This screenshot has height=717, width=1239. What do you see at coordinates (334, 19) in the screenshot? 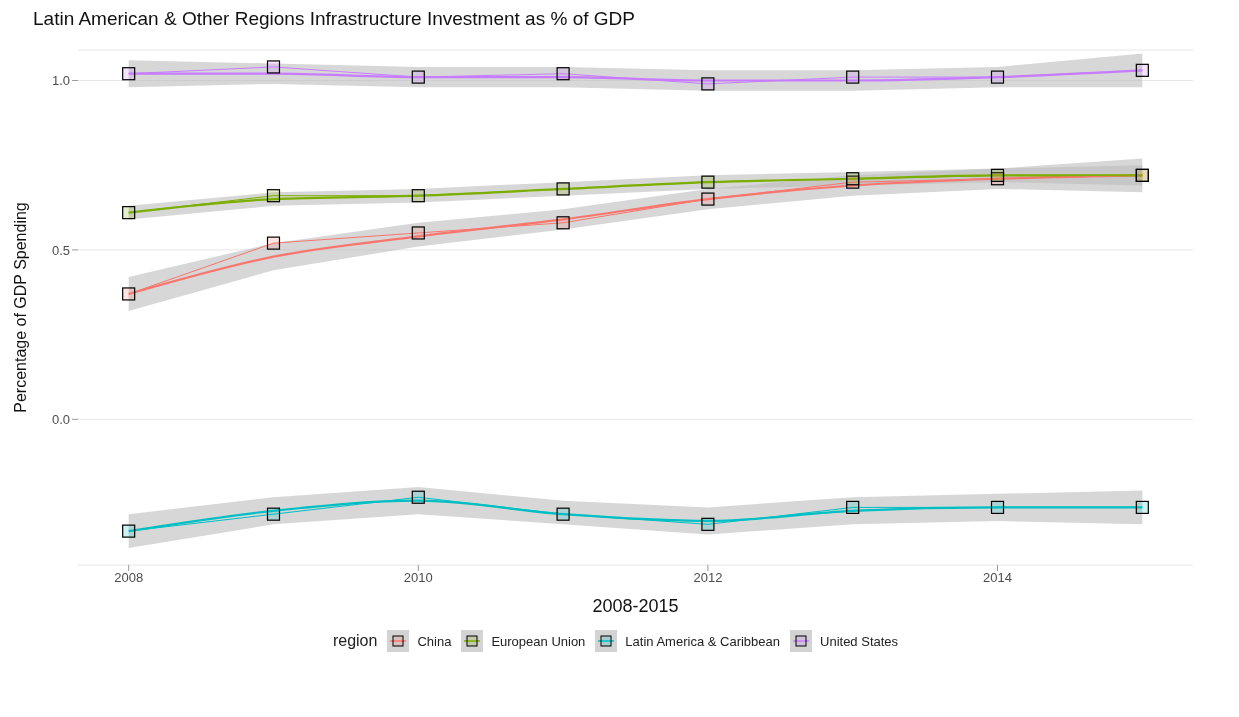
I see `chart-title: Latin American & Other Regions Infrastructure Investment as % of GDP` at bounding box center [334, 19].